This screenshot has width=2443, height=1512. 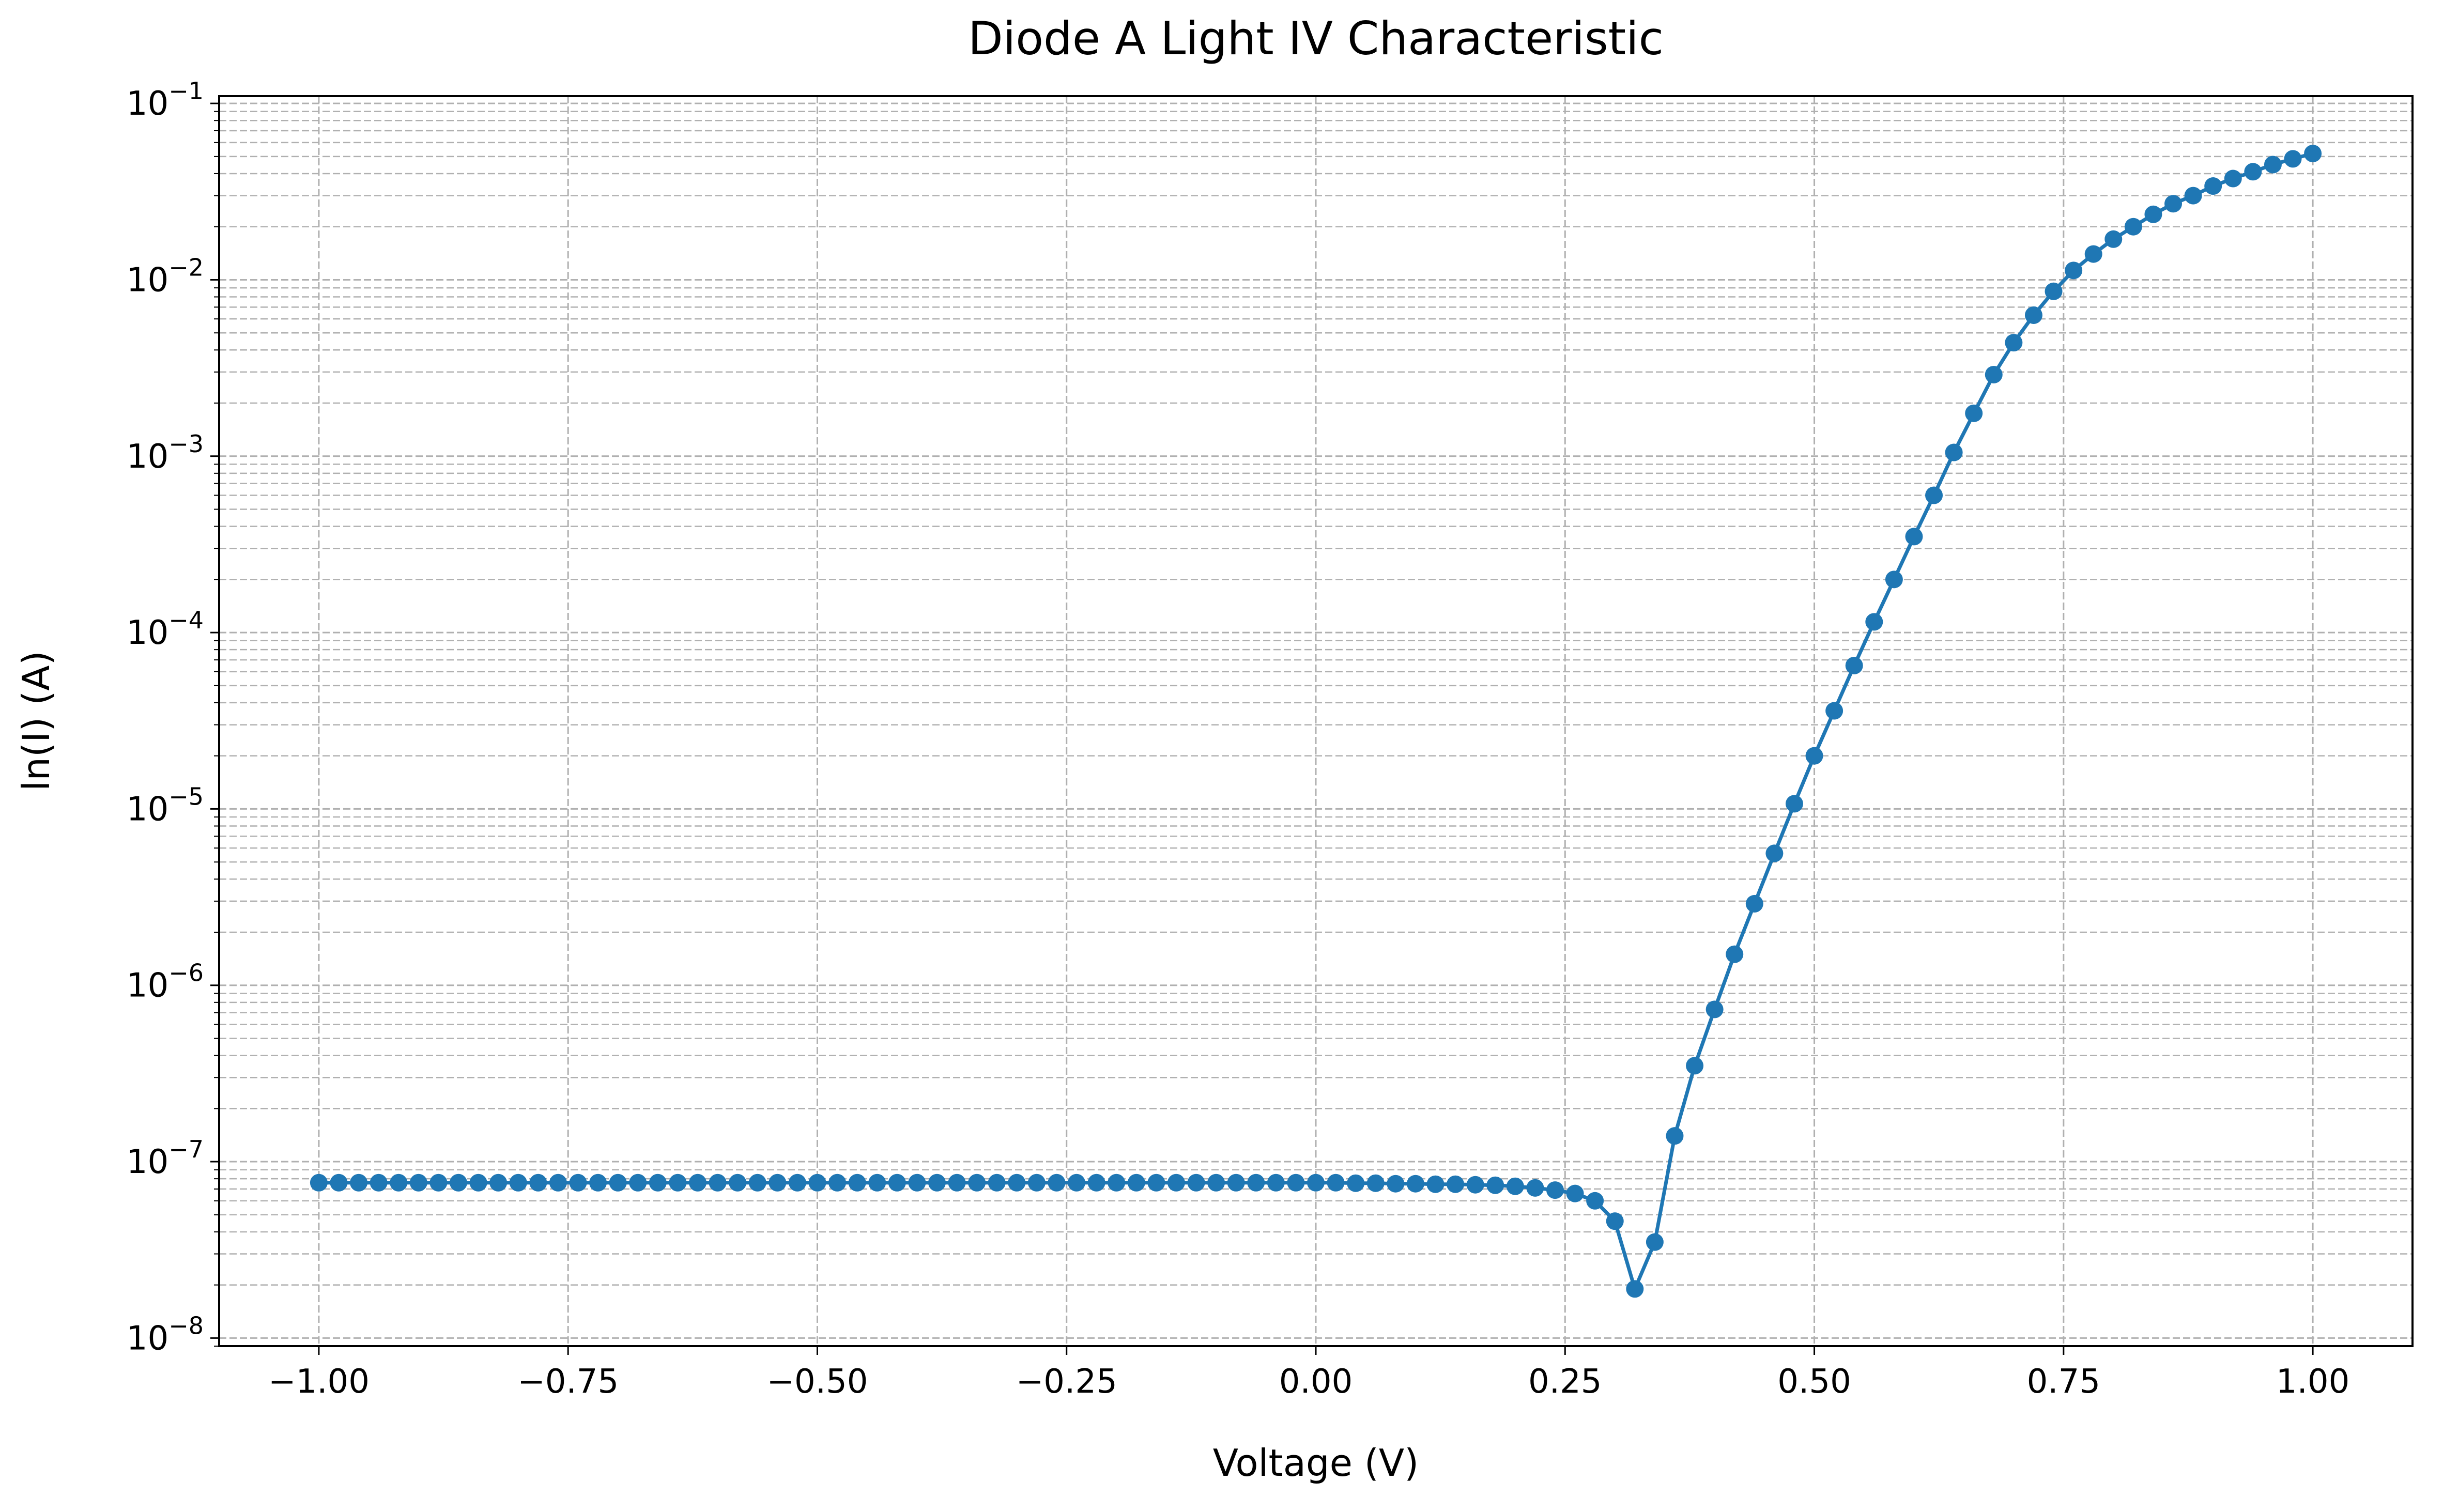 I want to click on y-axis-label: ln(I) (A), so click(x=36, y=721).